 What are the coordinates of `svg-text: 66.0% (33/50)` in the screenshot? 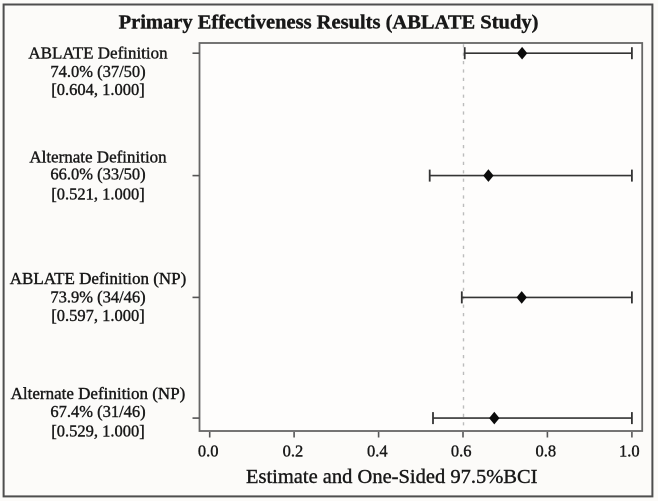 It's located at (97, 174).